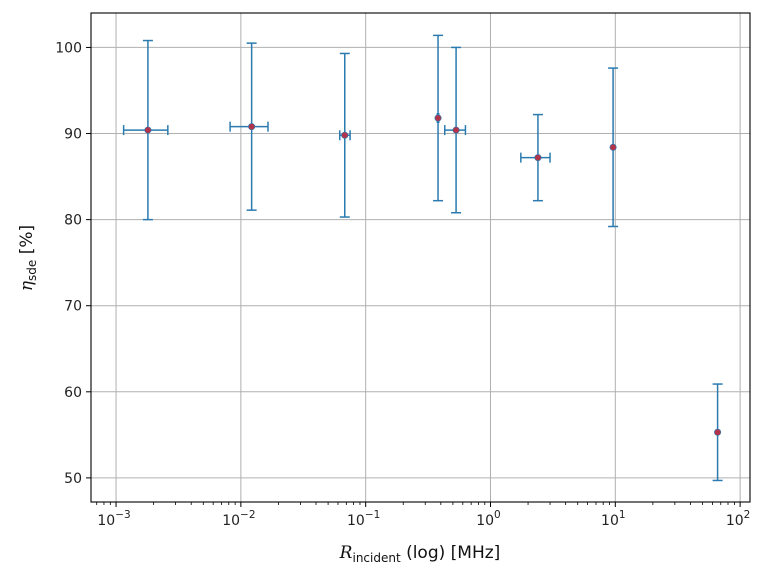 The height and width of the screenshot is (576, 768). What do you see at coordinates (73, 221) in the screenshot?
I see `y-tick-label: 80` at bounding box center [73, 221].